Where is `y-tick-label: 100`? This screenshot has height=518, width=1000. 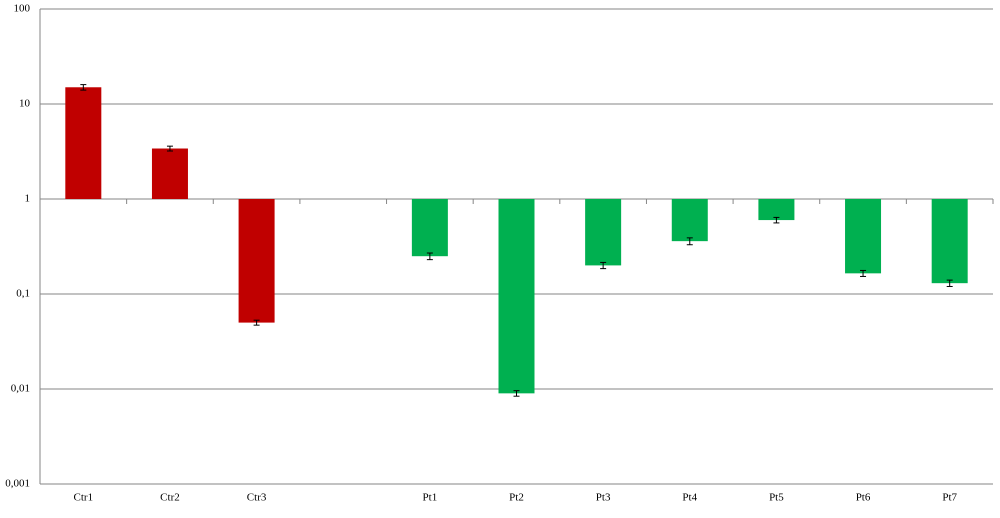 y-tick-label: 100 is located at coordinates (22, 9).